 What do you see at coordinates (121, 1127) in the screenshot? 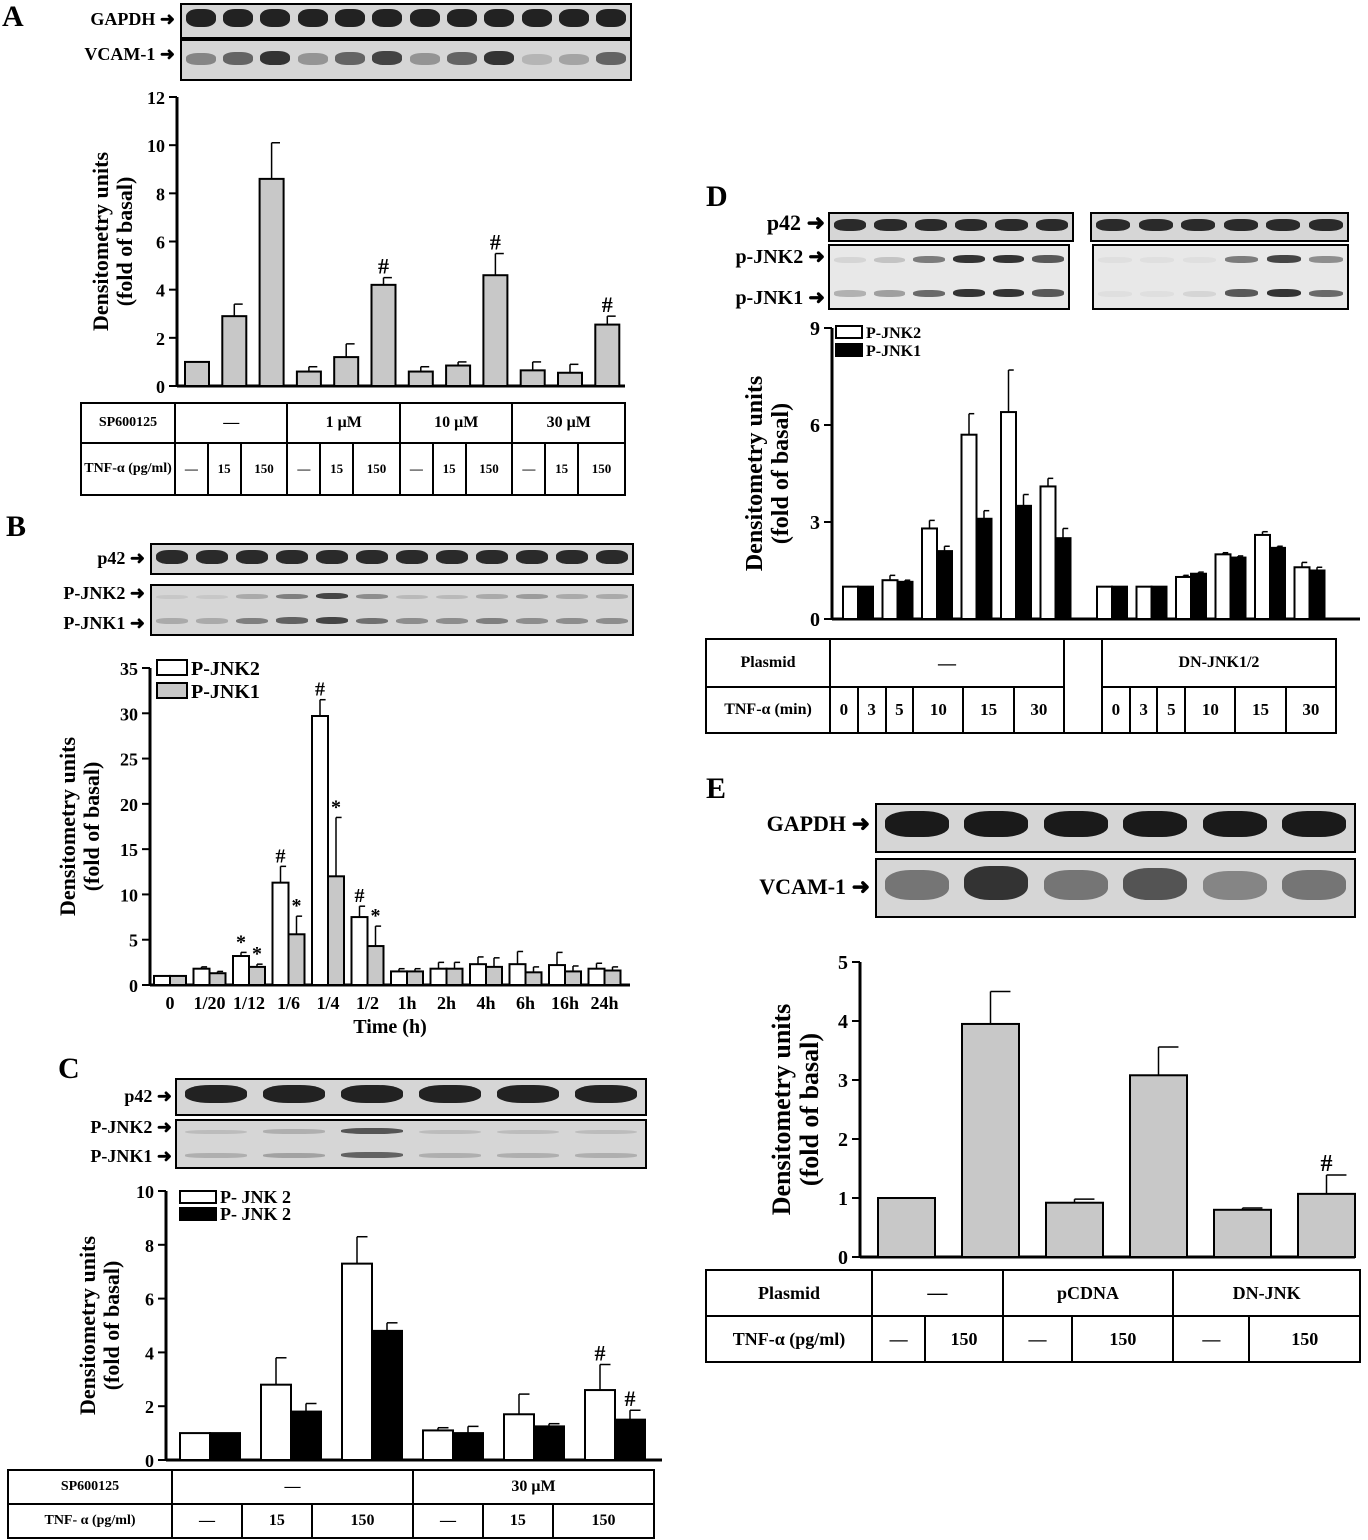
I see `blot-label-pjnk2: P-JNK2` at bounding box center [121, 1127].